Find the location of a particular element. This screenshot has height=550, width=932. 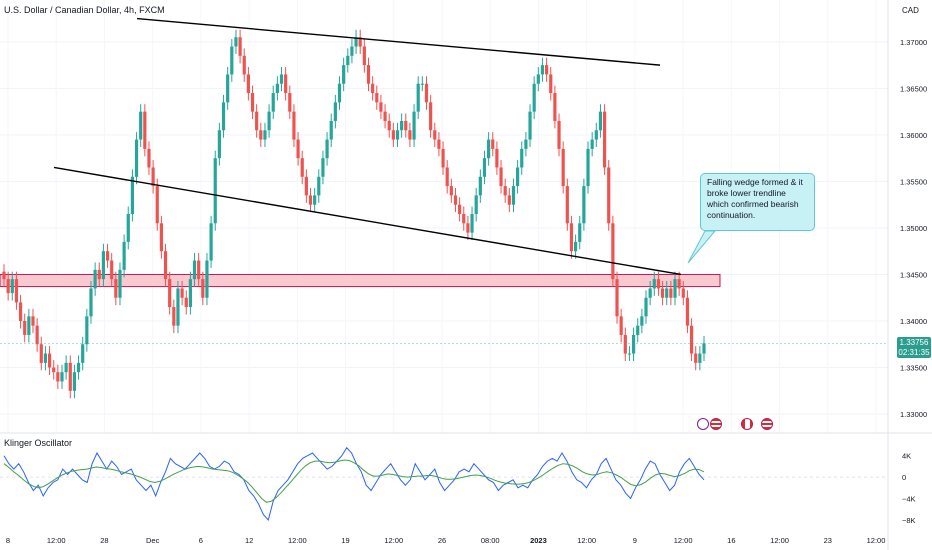

indicator-name: Klinger Oscillator is located at coordinates (38, 443).